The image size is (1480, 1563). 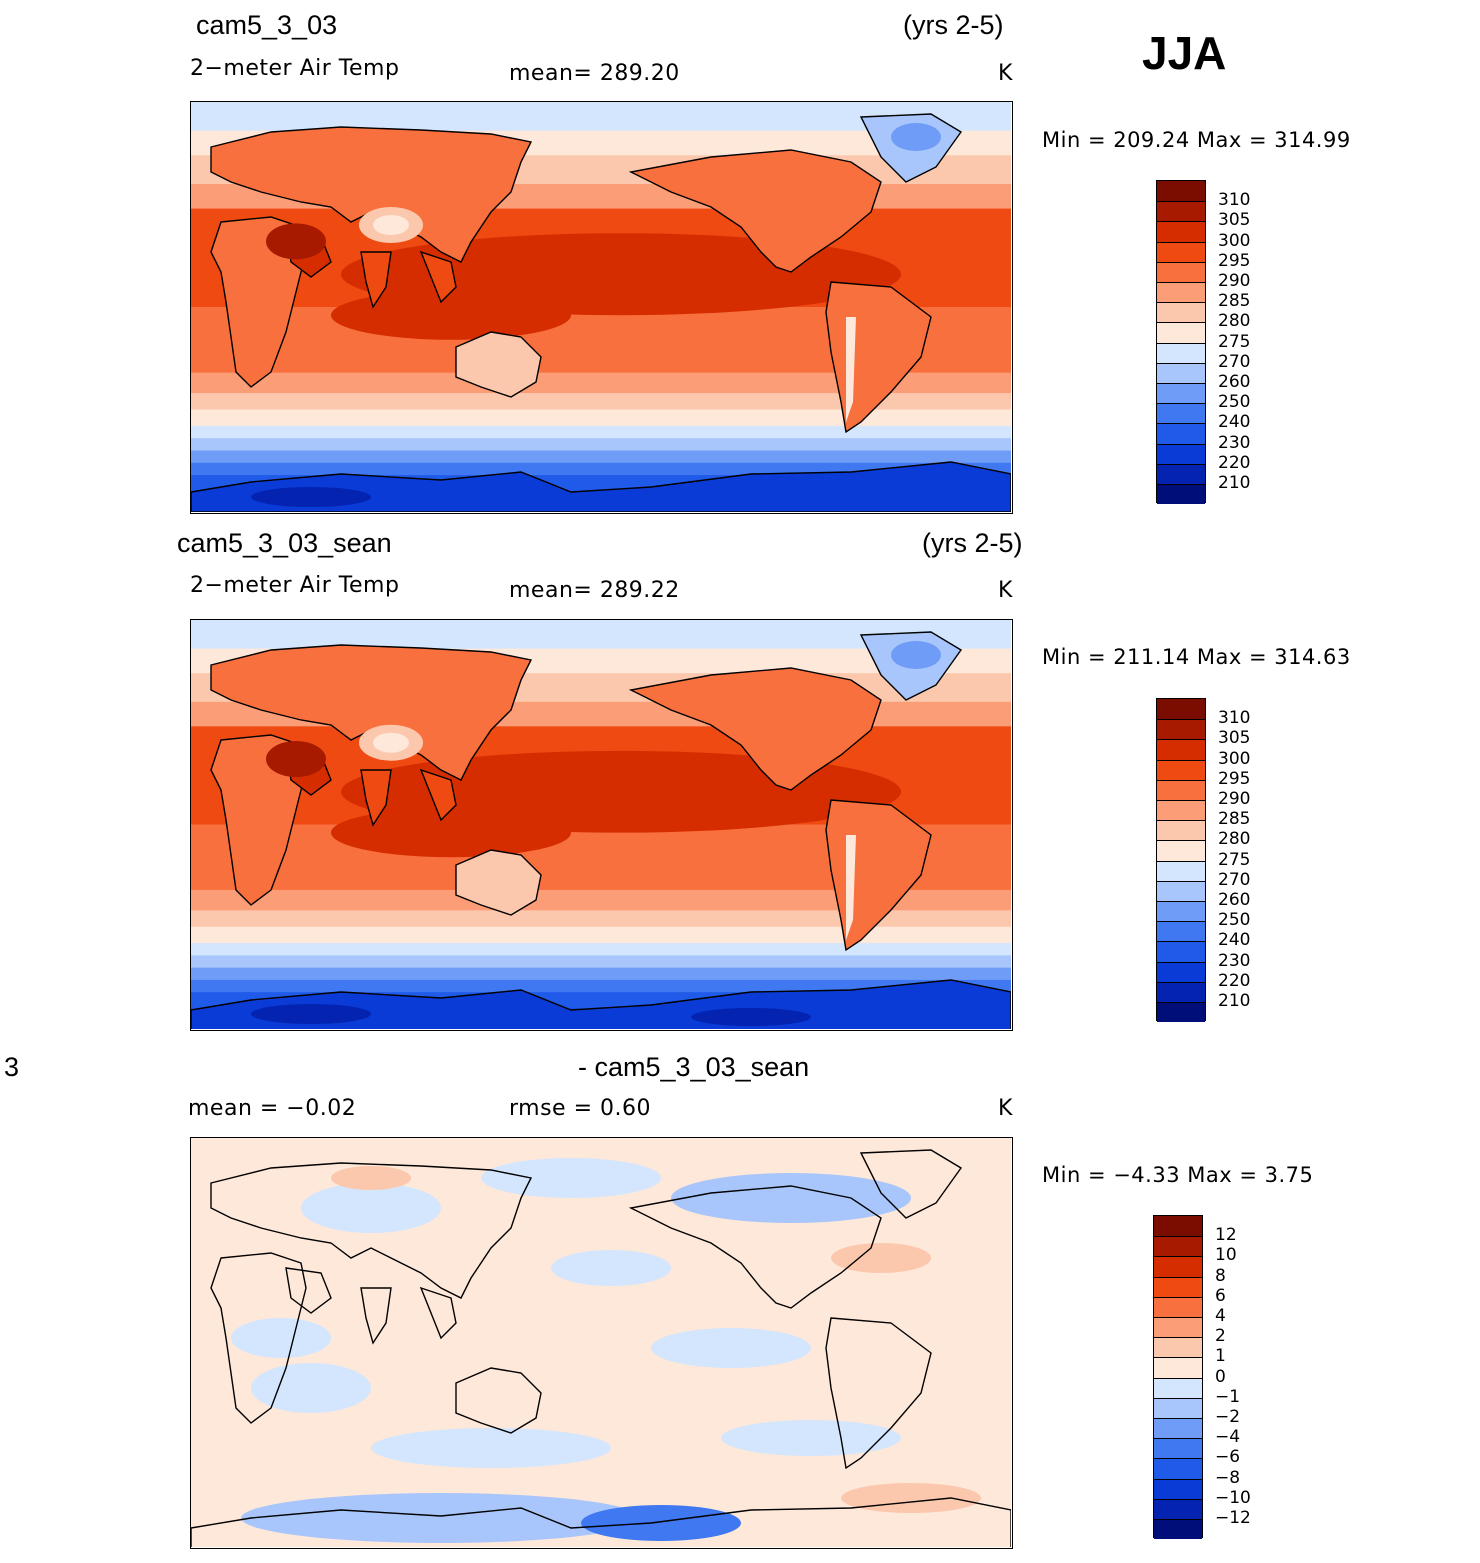 What do you see at coordinates (1234, 900) in the screenshot?
I see `colorbar-tick-label: 260` at bounding box center [1234, 900].